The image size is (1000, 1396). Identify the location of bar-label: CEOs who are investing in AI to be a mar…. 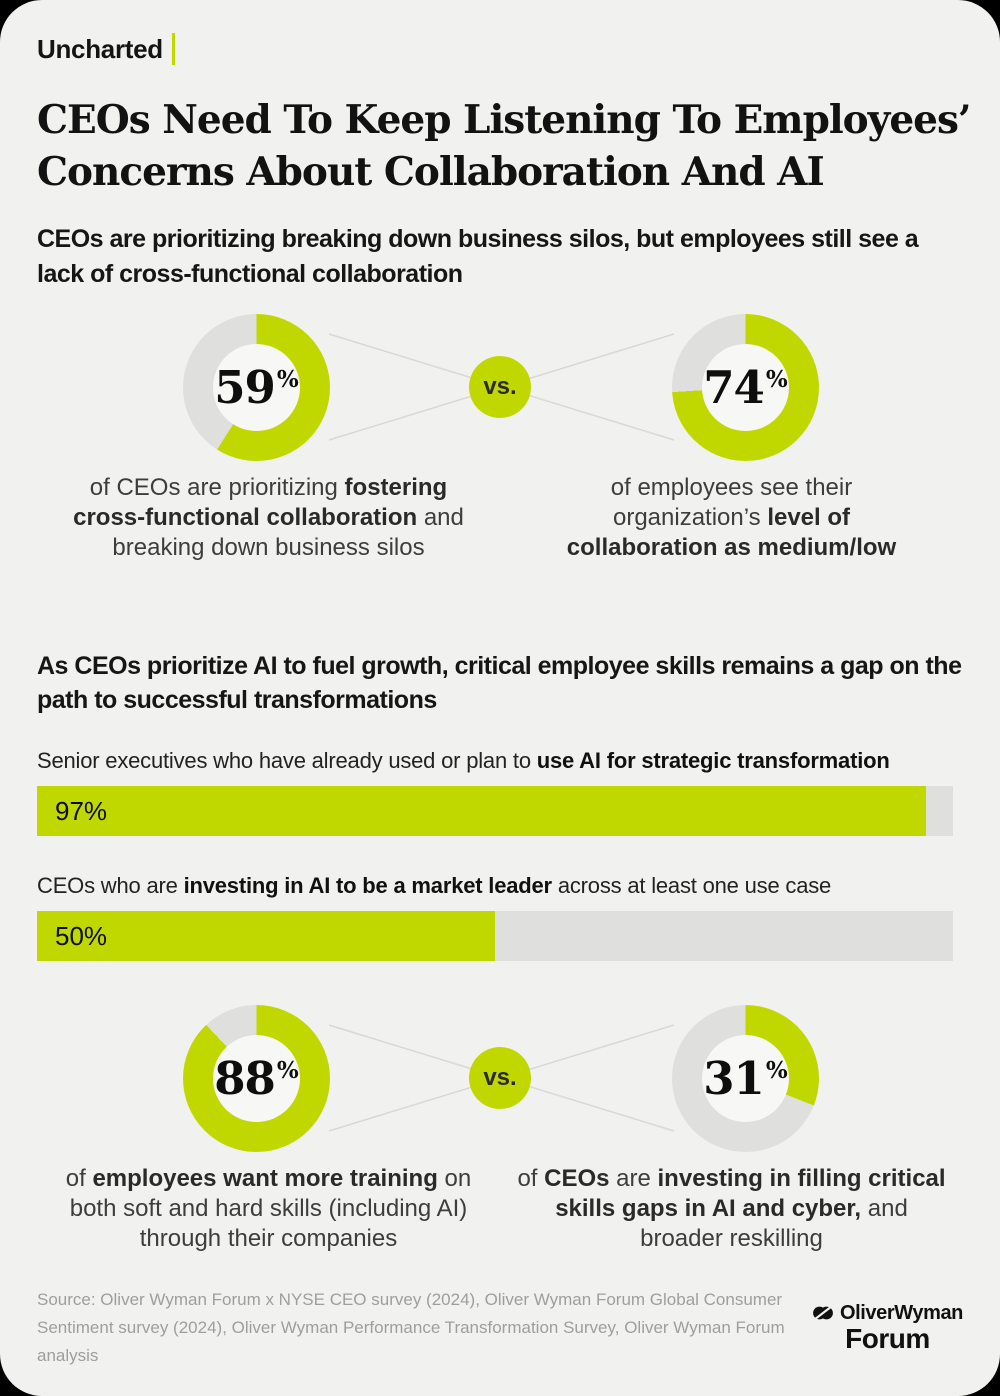
(434, 885).